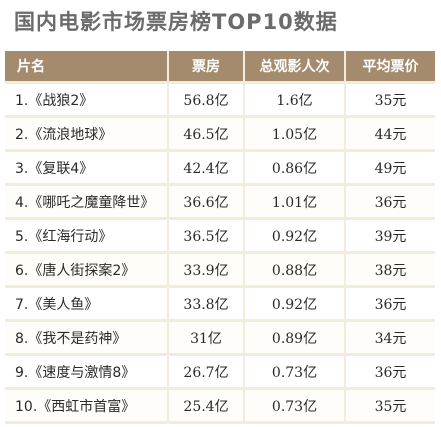 The width and height of the screenshot is (441, 427). What do you see at coordinates (207, 305) in the screenshot?
I see `box-office-cell: 33.8亿` at bounding box center [207, 305].